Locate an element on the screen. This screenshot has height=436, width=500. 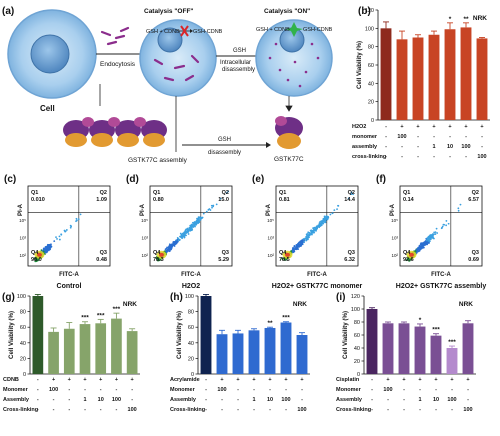
chart-title: NRK is located at coordinates (300, 304).